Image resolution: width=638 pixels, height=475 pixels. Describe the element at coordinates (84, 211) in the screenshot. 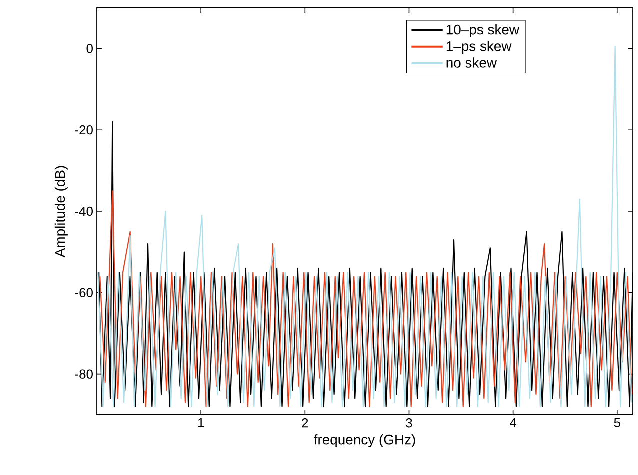

I see `y-tick-label: -40` at that location.